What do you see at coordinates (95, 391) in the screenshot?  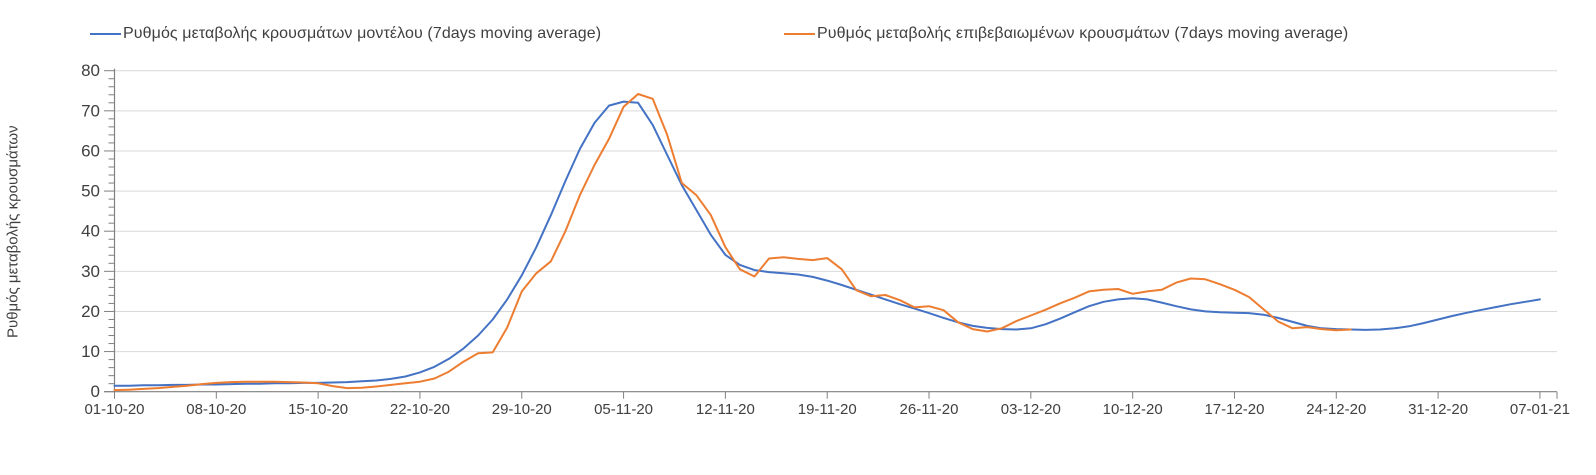 I see `y-tick-label: 0` at bounding box center [95, 391].